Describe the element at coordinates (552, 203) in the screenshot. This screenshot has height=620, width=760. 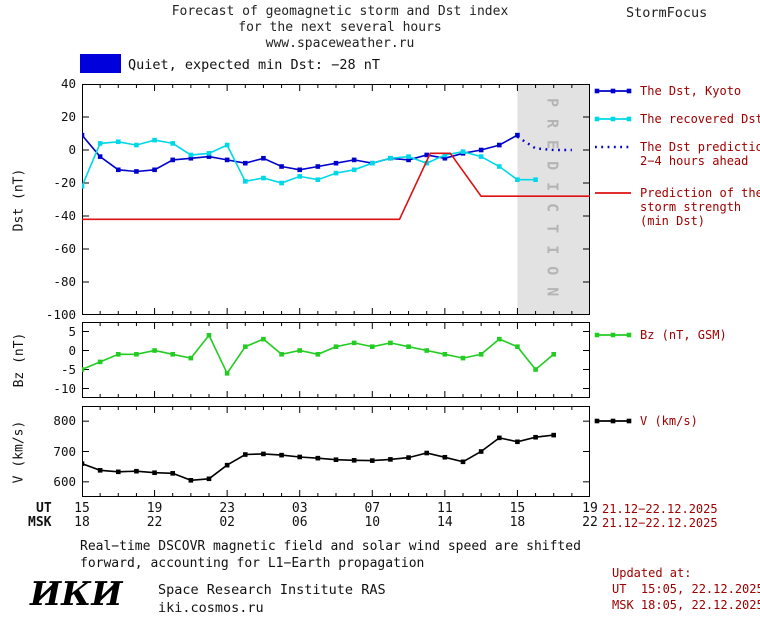
I see `prediction-band-label: PREDICTION` at that location.